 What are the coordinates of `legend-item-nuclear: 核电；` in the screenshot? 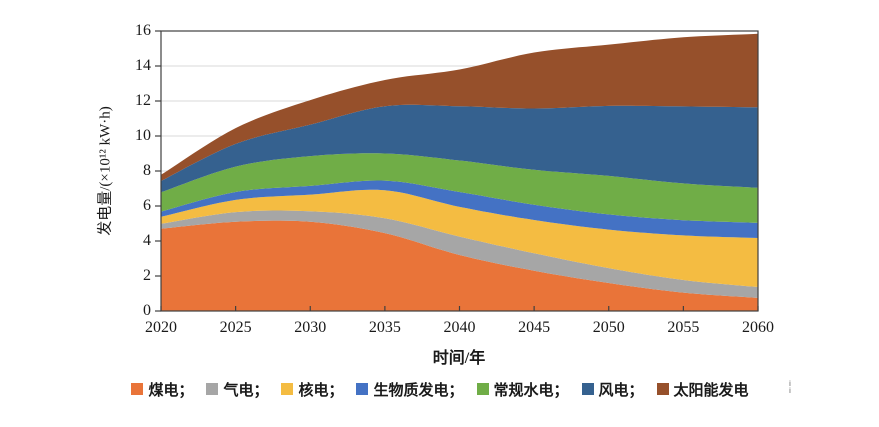 It's located at (312, 389).